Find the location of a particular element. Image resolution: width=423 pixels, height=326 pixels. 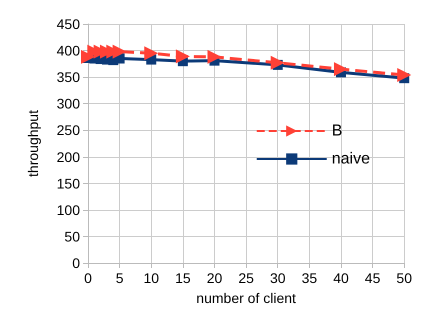

x-tick-label: 5 is located at coordinates (120, 278).